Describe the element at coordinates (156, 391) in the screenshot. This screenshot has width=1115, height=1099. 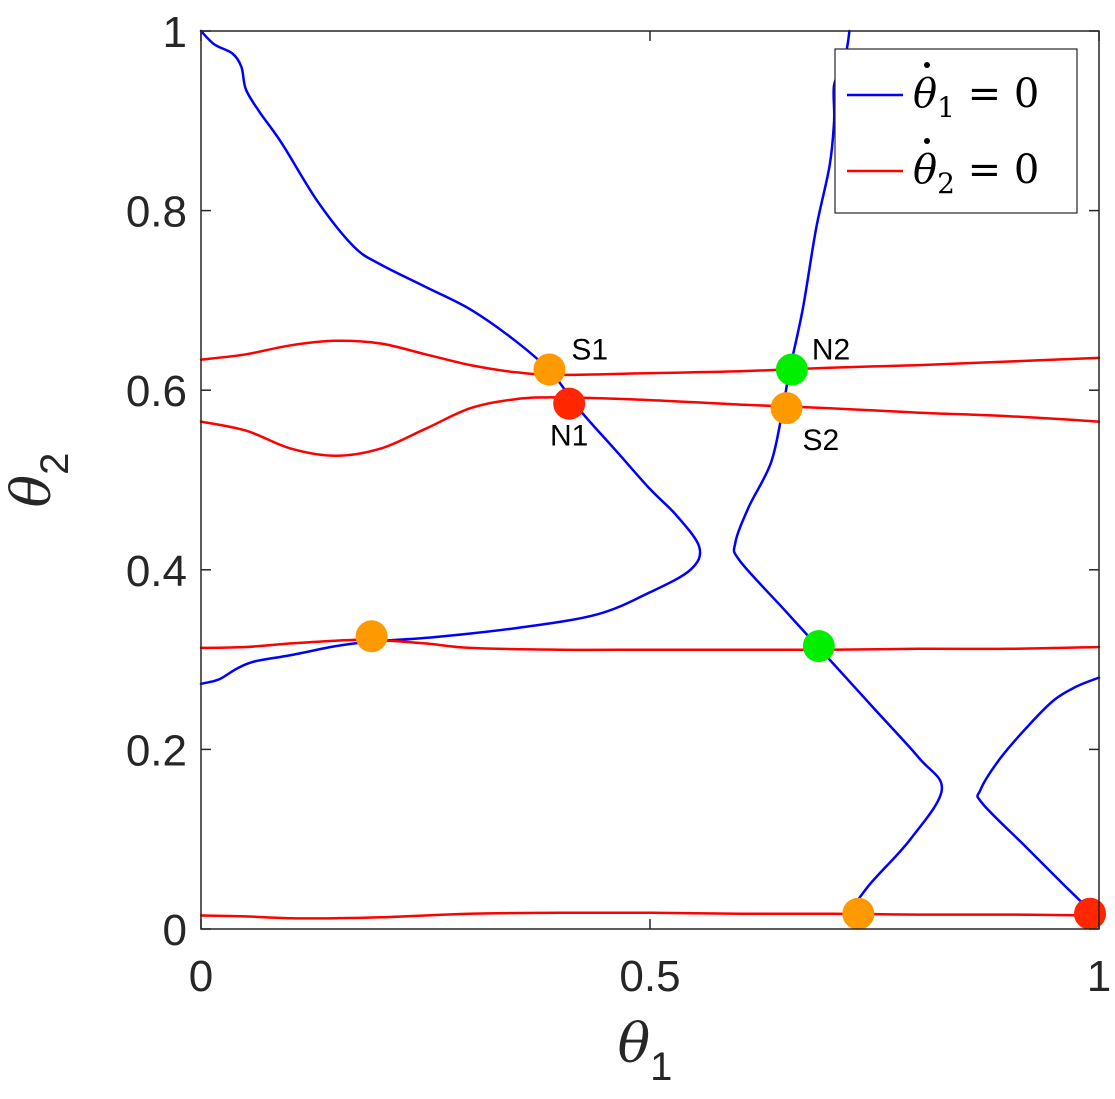
I see `y-tick-label: 0.6` at that location.